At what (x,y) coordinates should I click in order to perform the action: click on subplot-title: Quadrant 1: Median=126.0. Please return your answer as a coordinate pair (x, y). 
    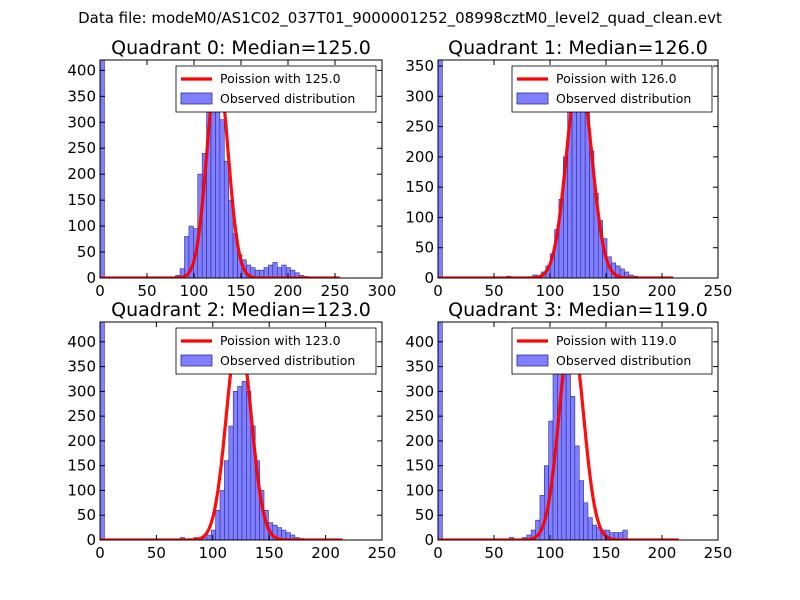
    Looking at the image, I should click on (578, 48).